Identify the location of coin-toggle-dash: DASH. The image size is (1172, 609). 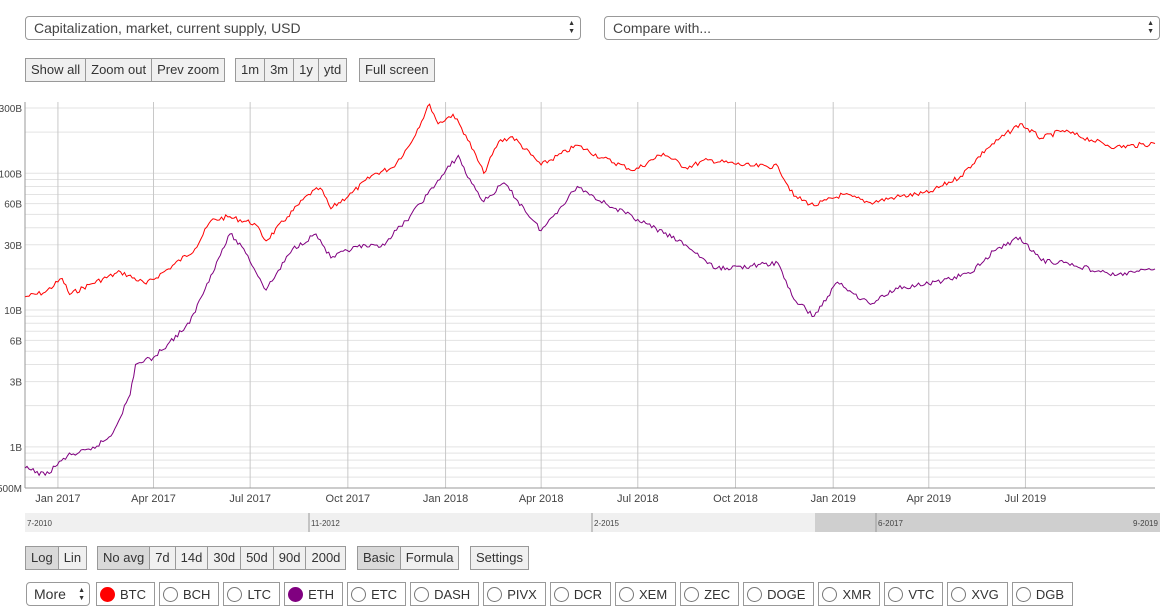
(445, 594).